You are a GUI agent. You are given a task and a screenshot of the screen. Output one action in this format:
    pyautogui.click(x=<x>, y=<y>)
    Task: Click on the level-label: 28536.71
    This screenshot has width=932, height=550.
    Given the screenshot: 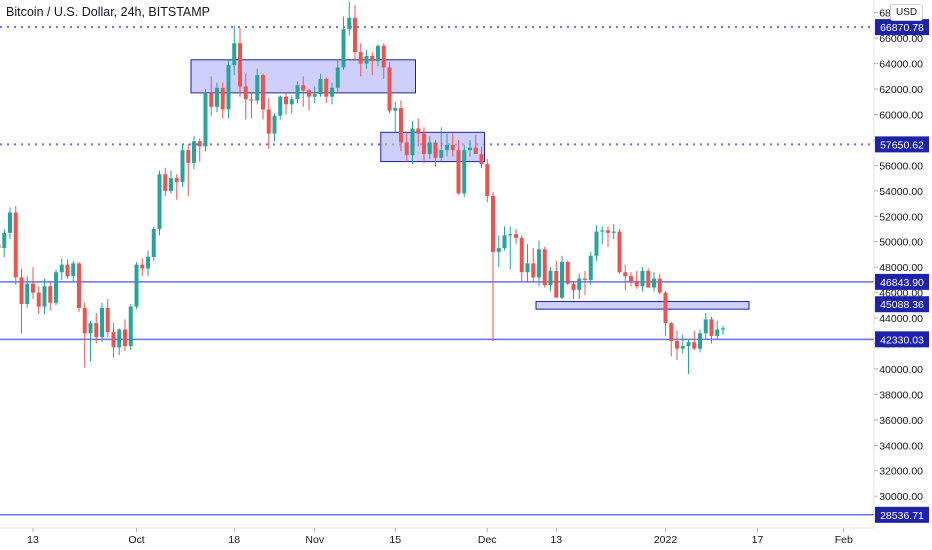 What is the action you would take?
    pyautogui.click(x=902, y=516)
    